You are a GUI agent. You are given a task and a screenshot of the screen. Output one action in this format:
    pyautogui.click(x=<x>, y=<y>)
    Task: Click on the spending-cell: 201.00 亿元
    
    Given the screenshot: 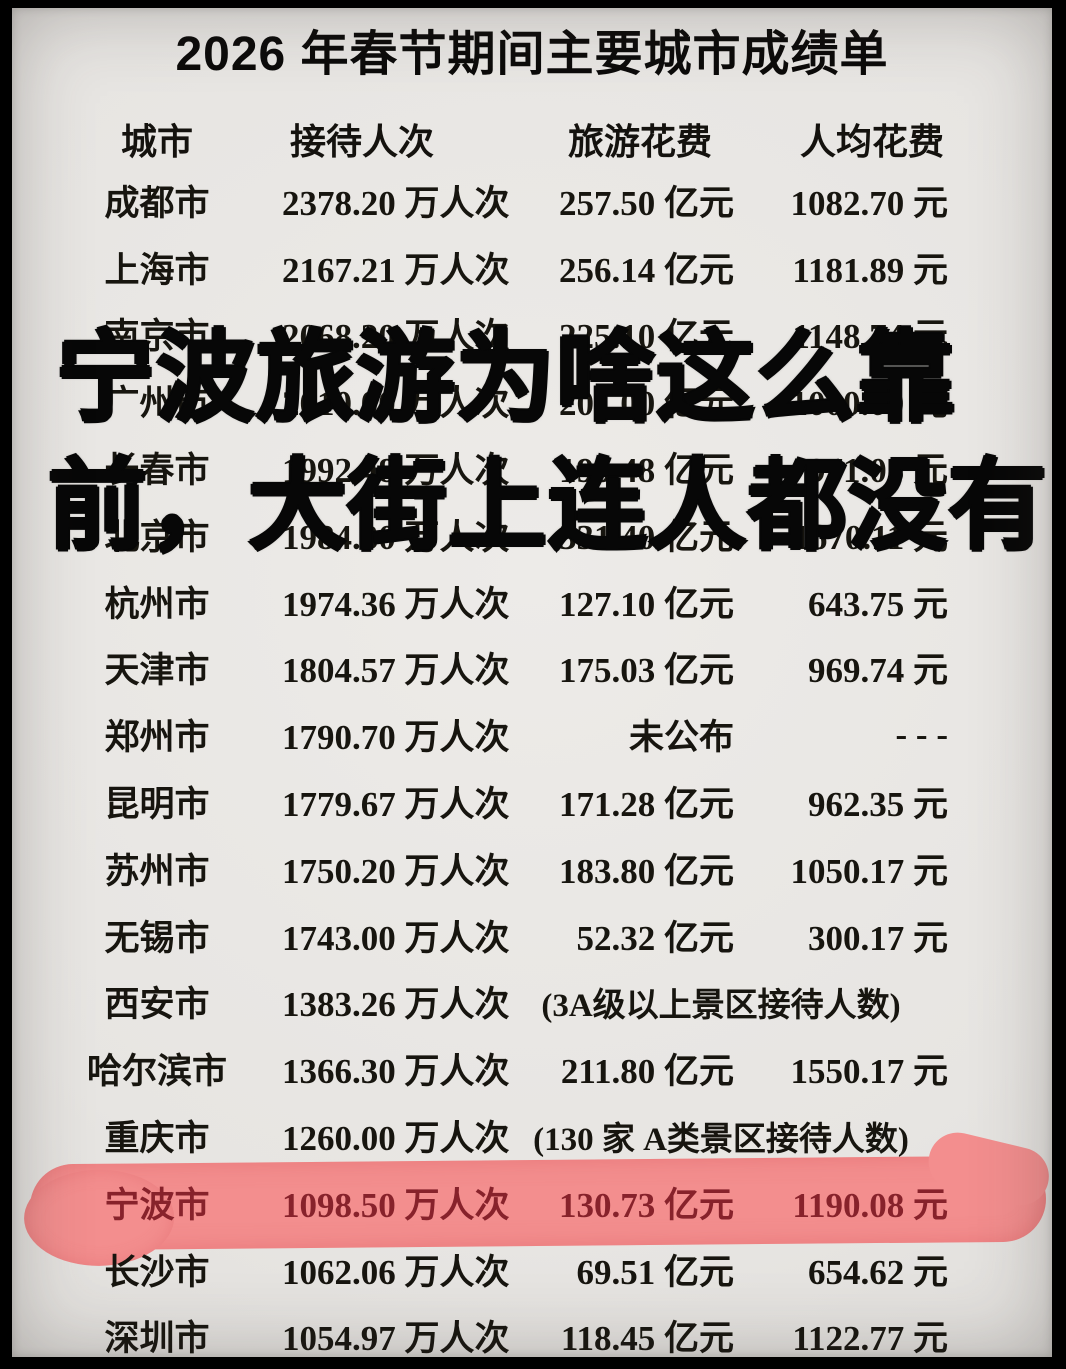 What is the action you would take?
    pyautogui.click(x=646, y=404)
    